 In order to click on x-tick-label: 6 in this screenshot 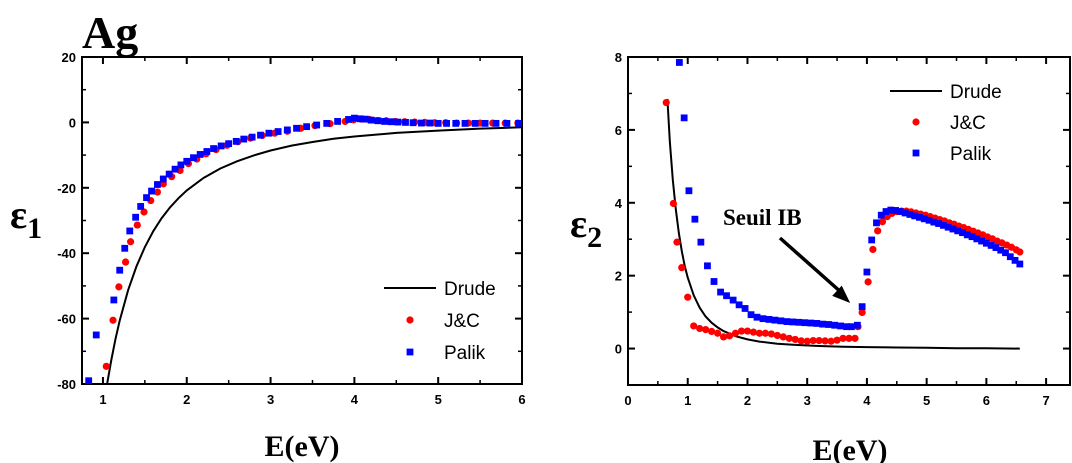, I will do `click(521, 399)`.